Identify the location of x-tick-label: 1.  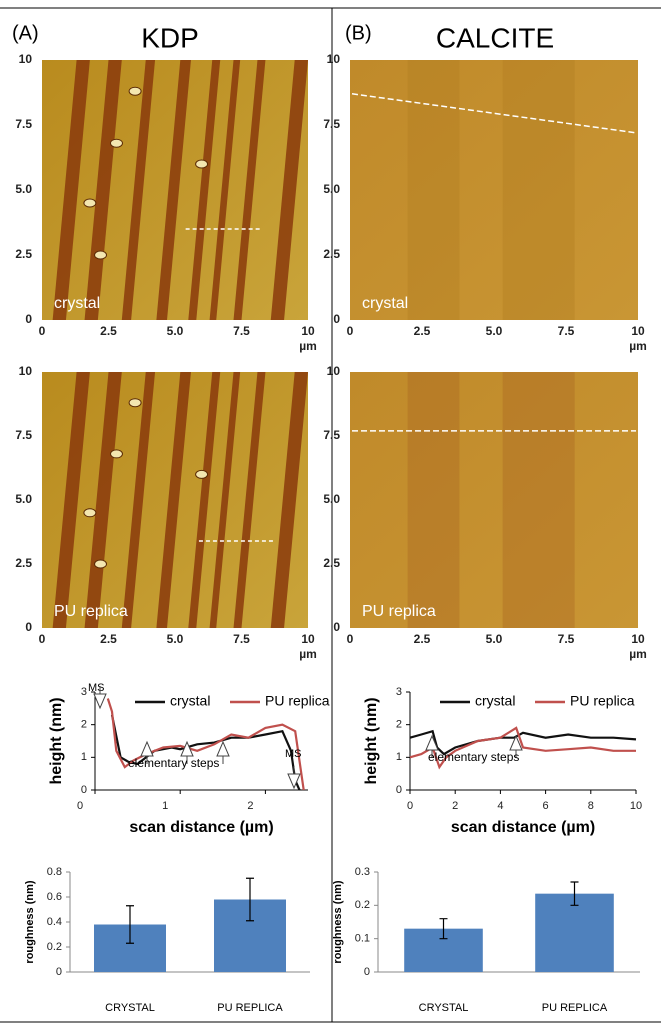
(165, 806).